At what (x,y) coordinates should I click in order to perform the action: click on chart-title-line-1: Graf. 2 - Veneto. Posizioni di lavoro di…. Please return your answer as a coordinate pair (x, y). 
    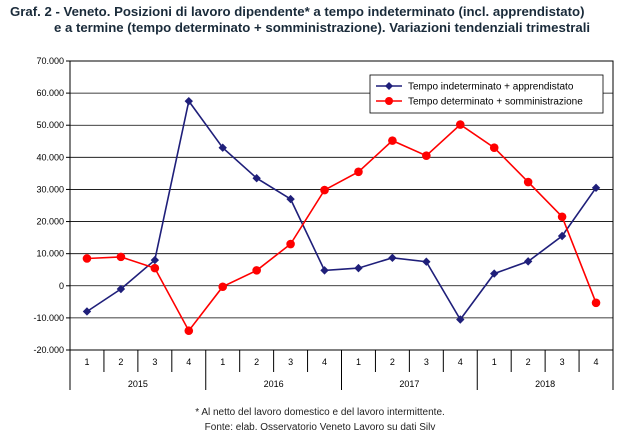
    Looking at the image, I should click on (297, 11).